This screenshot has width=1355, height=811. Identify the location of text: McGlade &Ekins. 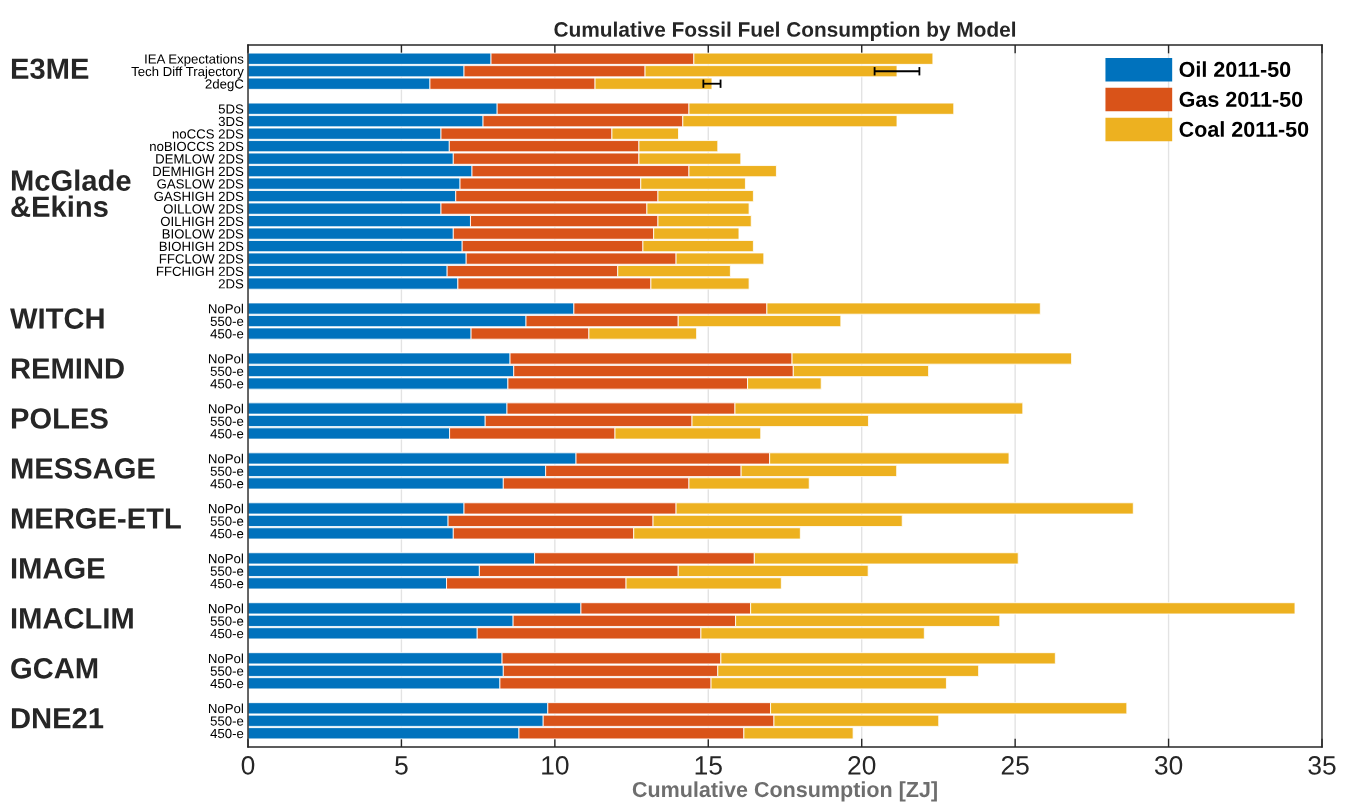
(71, 193).